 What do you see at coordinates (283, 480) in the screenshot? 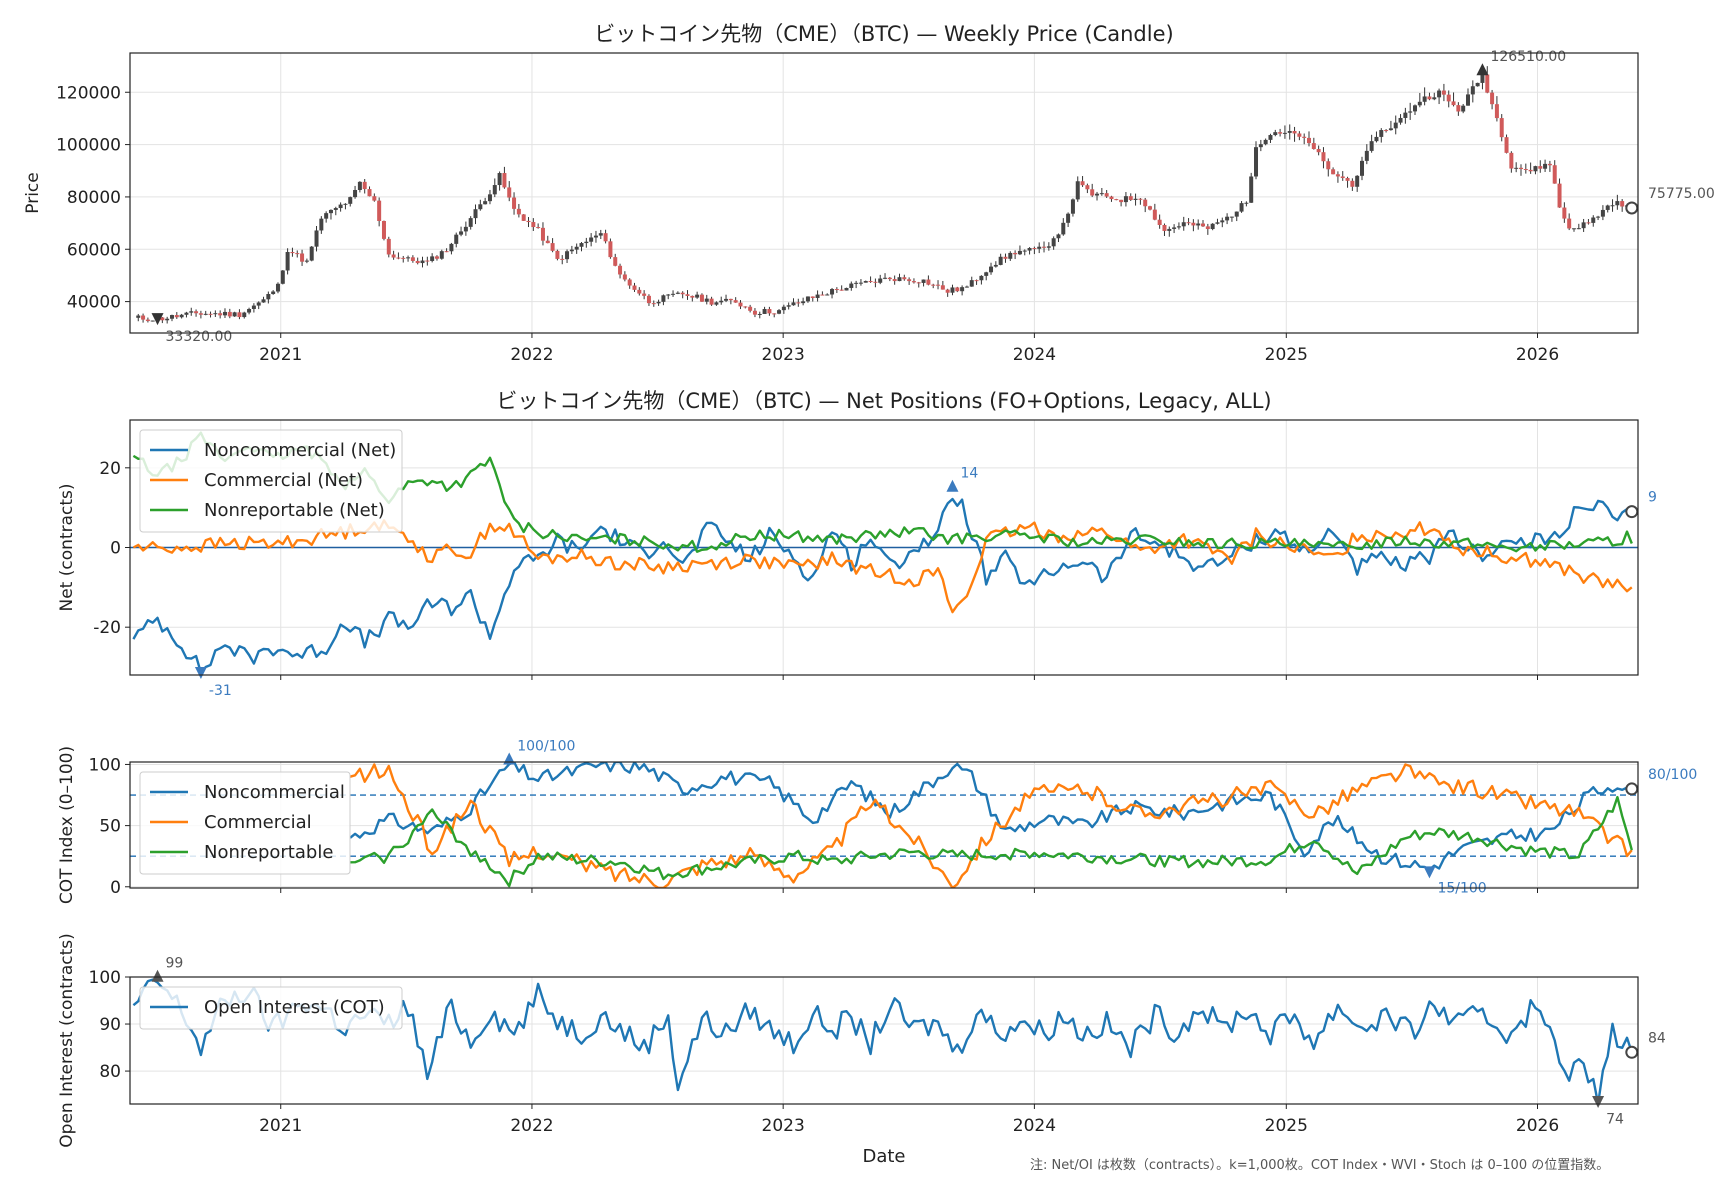
I see `legend-label: Commercial (Net)` at bounding box center [283, 480].